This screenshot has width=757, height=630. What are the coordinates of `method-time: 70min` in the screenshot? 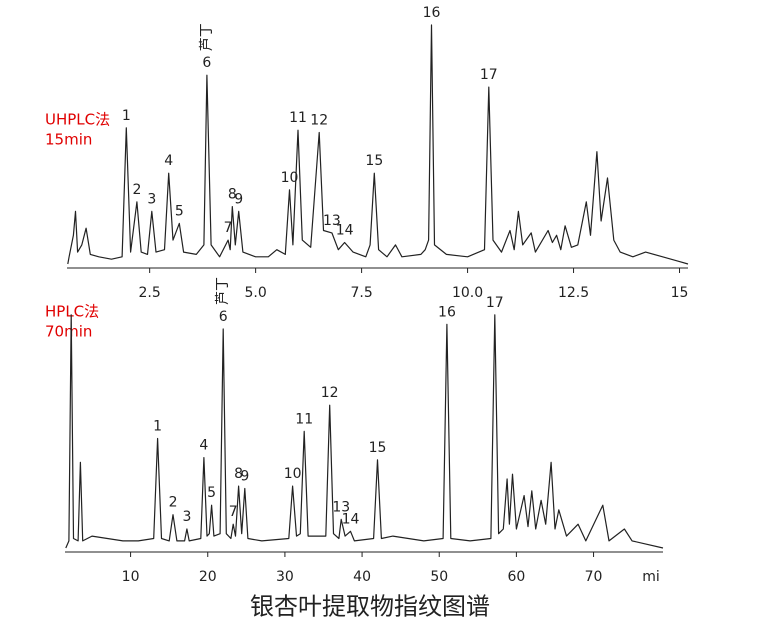 It's located at (68, 332).